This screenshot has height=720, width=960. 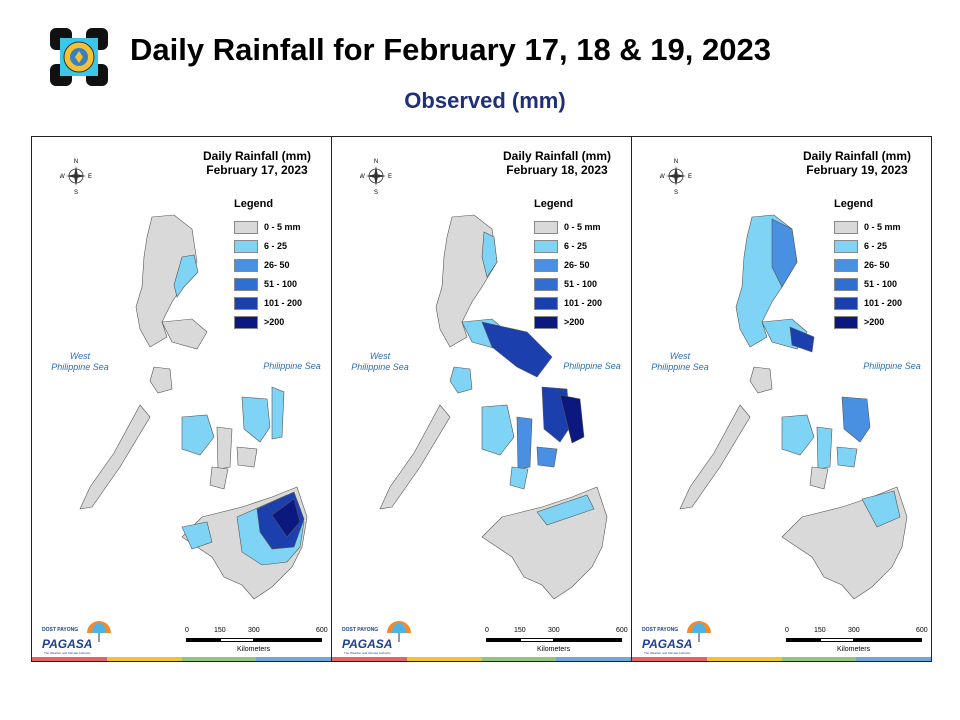 What do you see at coordinates (892, 366) in the screenshot?
I see `philippine-sea-label: Philippine Sea` at bounding box center [892, 366].